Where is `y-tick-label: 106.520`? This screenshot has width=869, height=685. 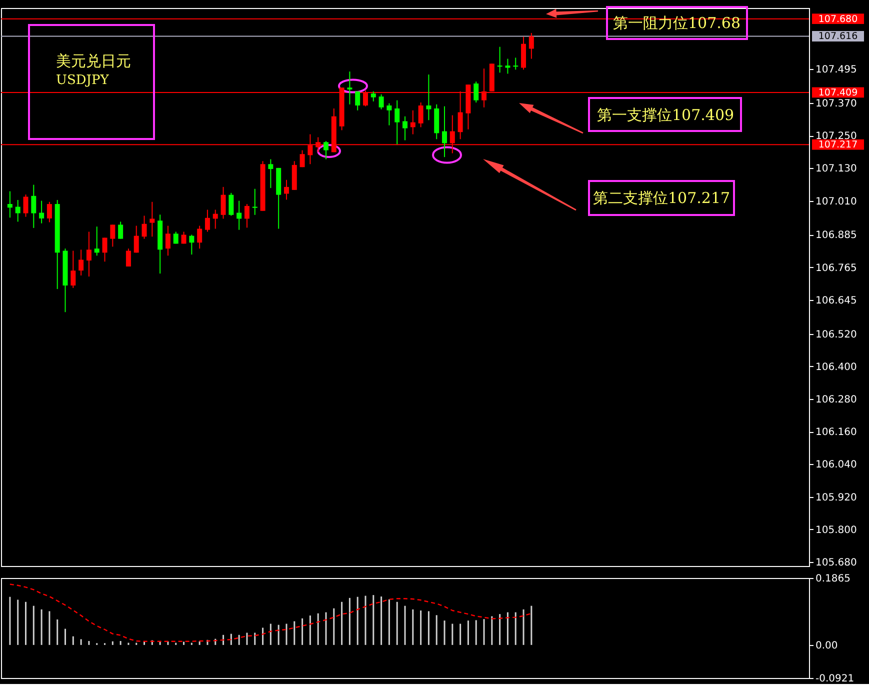
y-tick-label: 106.520 is located at coordinates (836, 334).